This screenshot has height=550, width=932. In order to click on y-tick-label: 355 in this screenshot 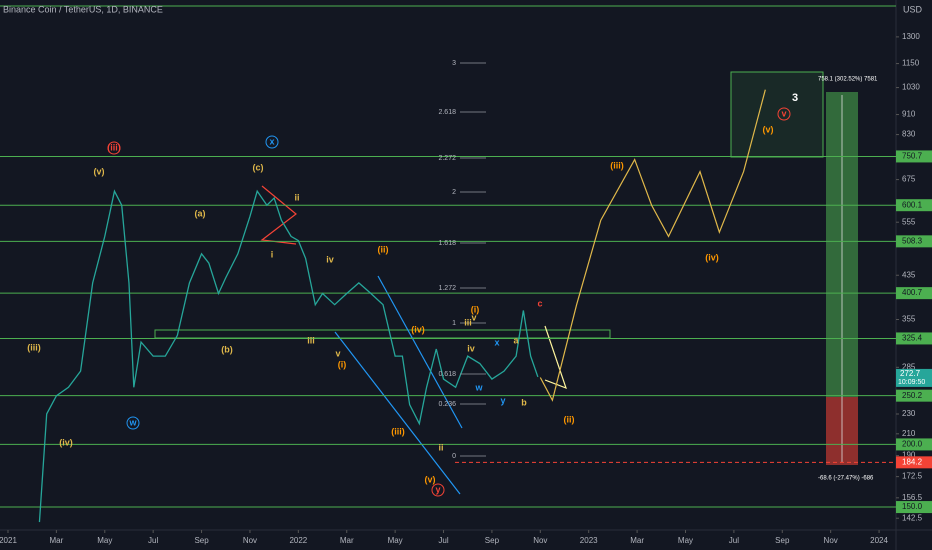, I will do `click(909, 319)`.